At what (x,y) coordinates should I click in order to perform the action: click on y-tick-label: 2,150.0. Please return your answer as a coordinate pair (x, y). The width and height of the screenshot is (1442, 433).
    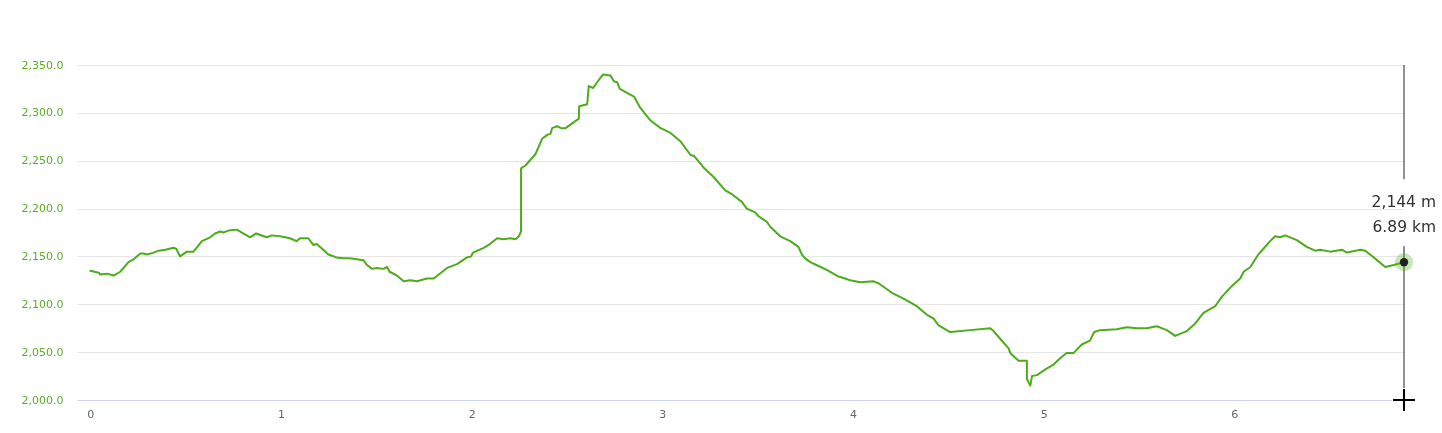
    Looking at the image, I should click on (42, 256).